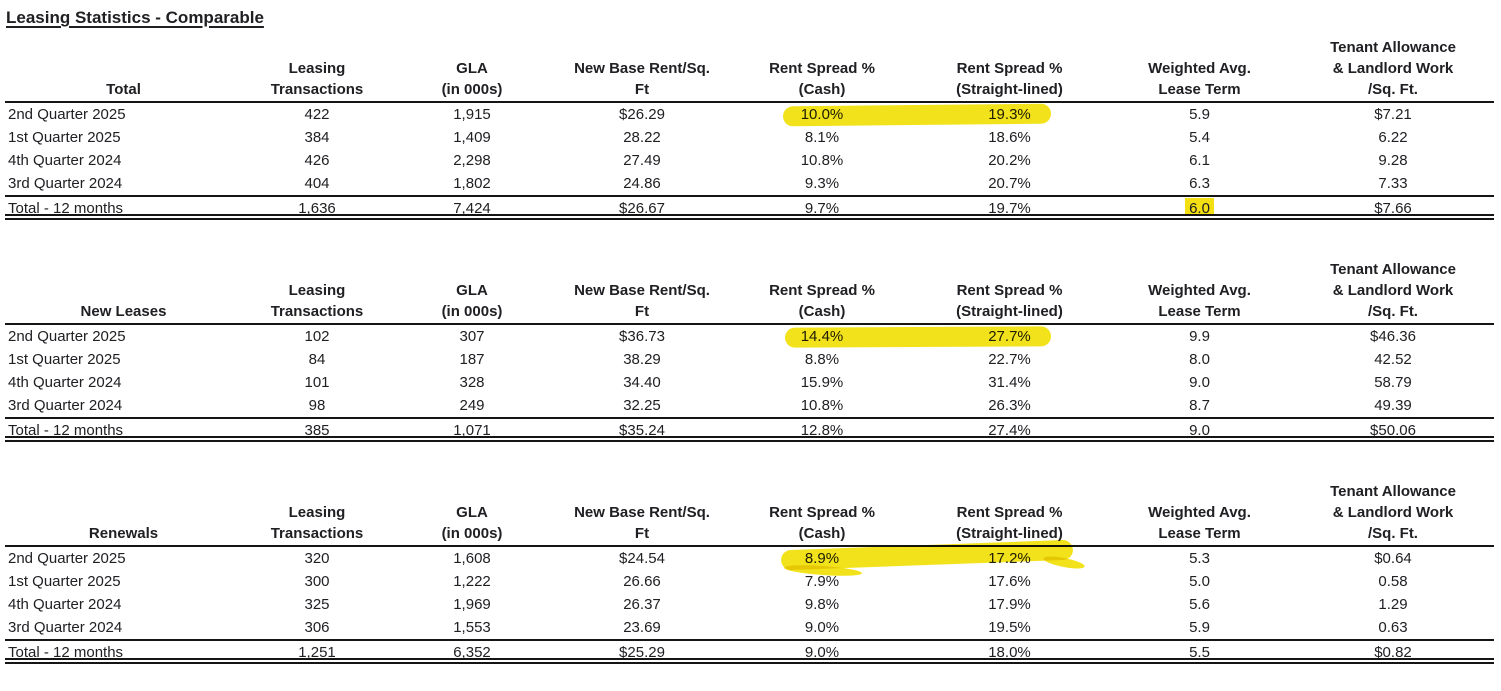 The height and width of the screenshot is (691, 1501). What do you see at coordinates (1009, 160) in the screenshot?
I see `value-cell: 20.2%` at bounding box center [1009, 160].